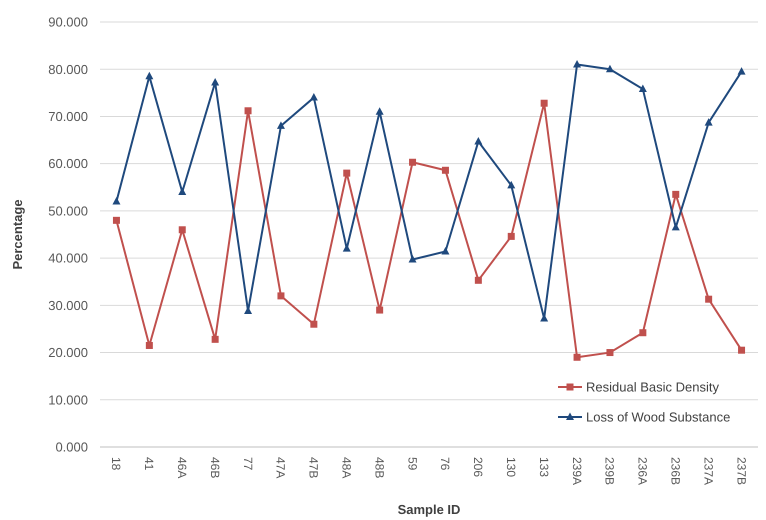 The height and width of the screenshot is (520, 766). What do you see at coordinates (68, 258) in the screenshot?
I see `y-tick-label: 40.000` at bounding box center [68, 258].